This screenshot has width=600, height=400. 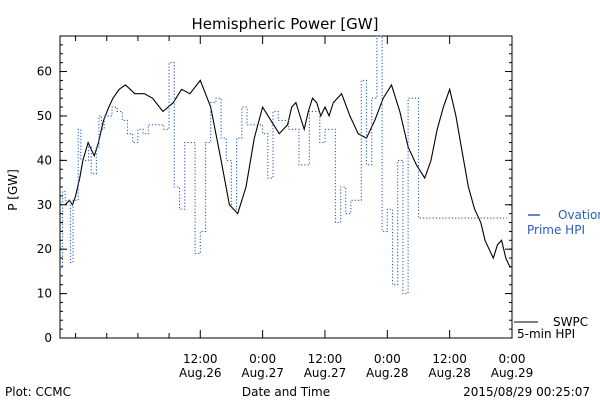 What do you see at coordinates (44, 116) in the screenshot?
I see `y-tick-label: 50` at bounding box center [44, 116].